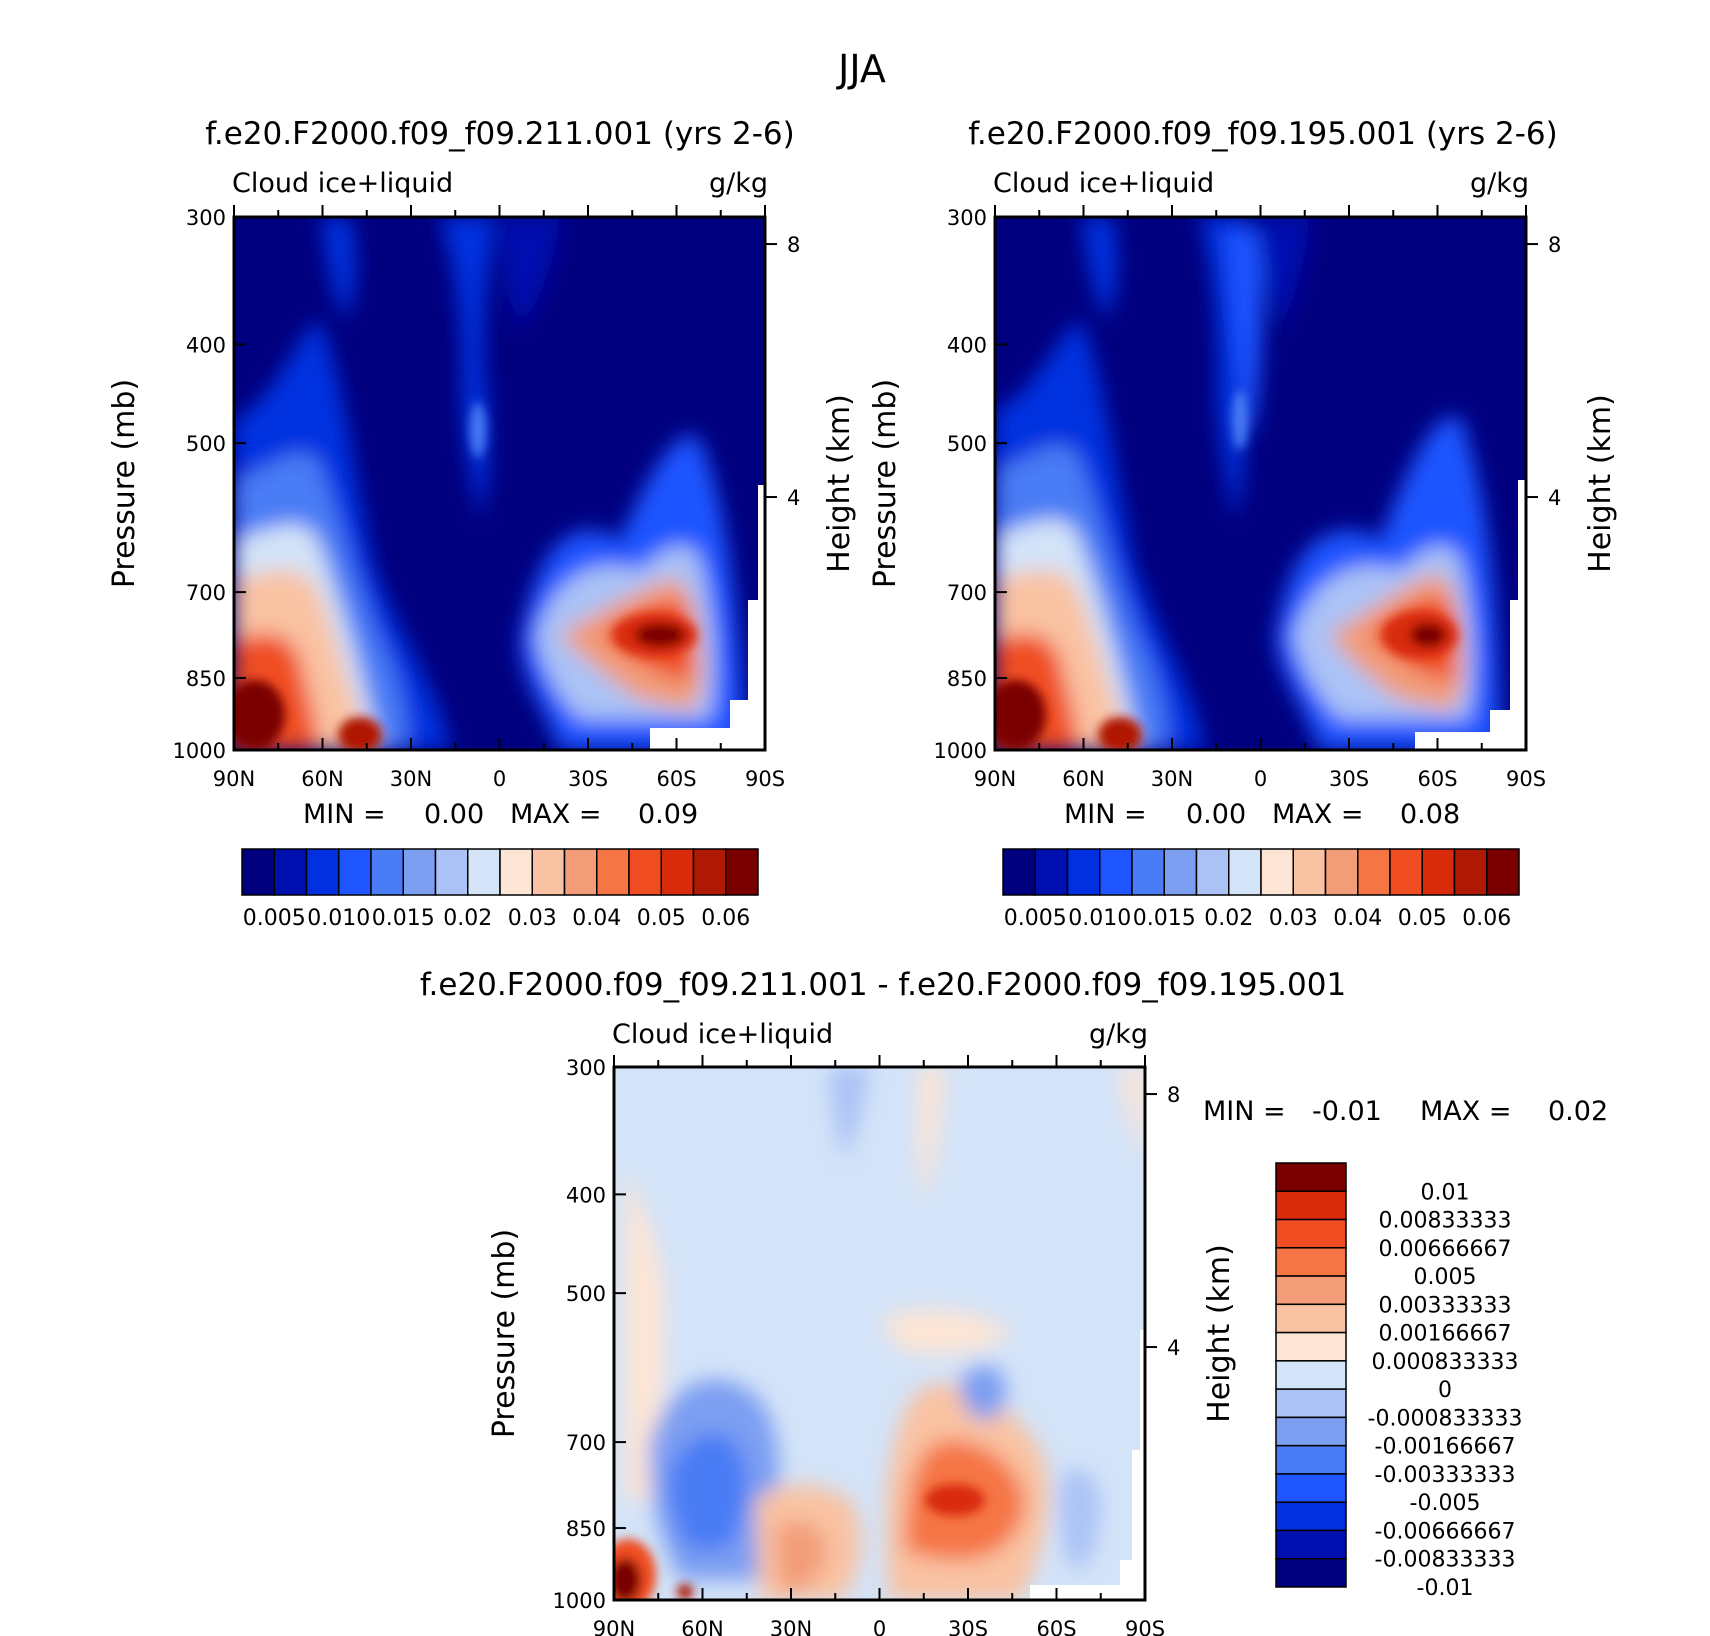 Image resolution: width=1710 pixels, height=1636 pixels. Describe the element at coordinates (1100, 268) in the screenshot. I see `upper-nh-streak` at that location.